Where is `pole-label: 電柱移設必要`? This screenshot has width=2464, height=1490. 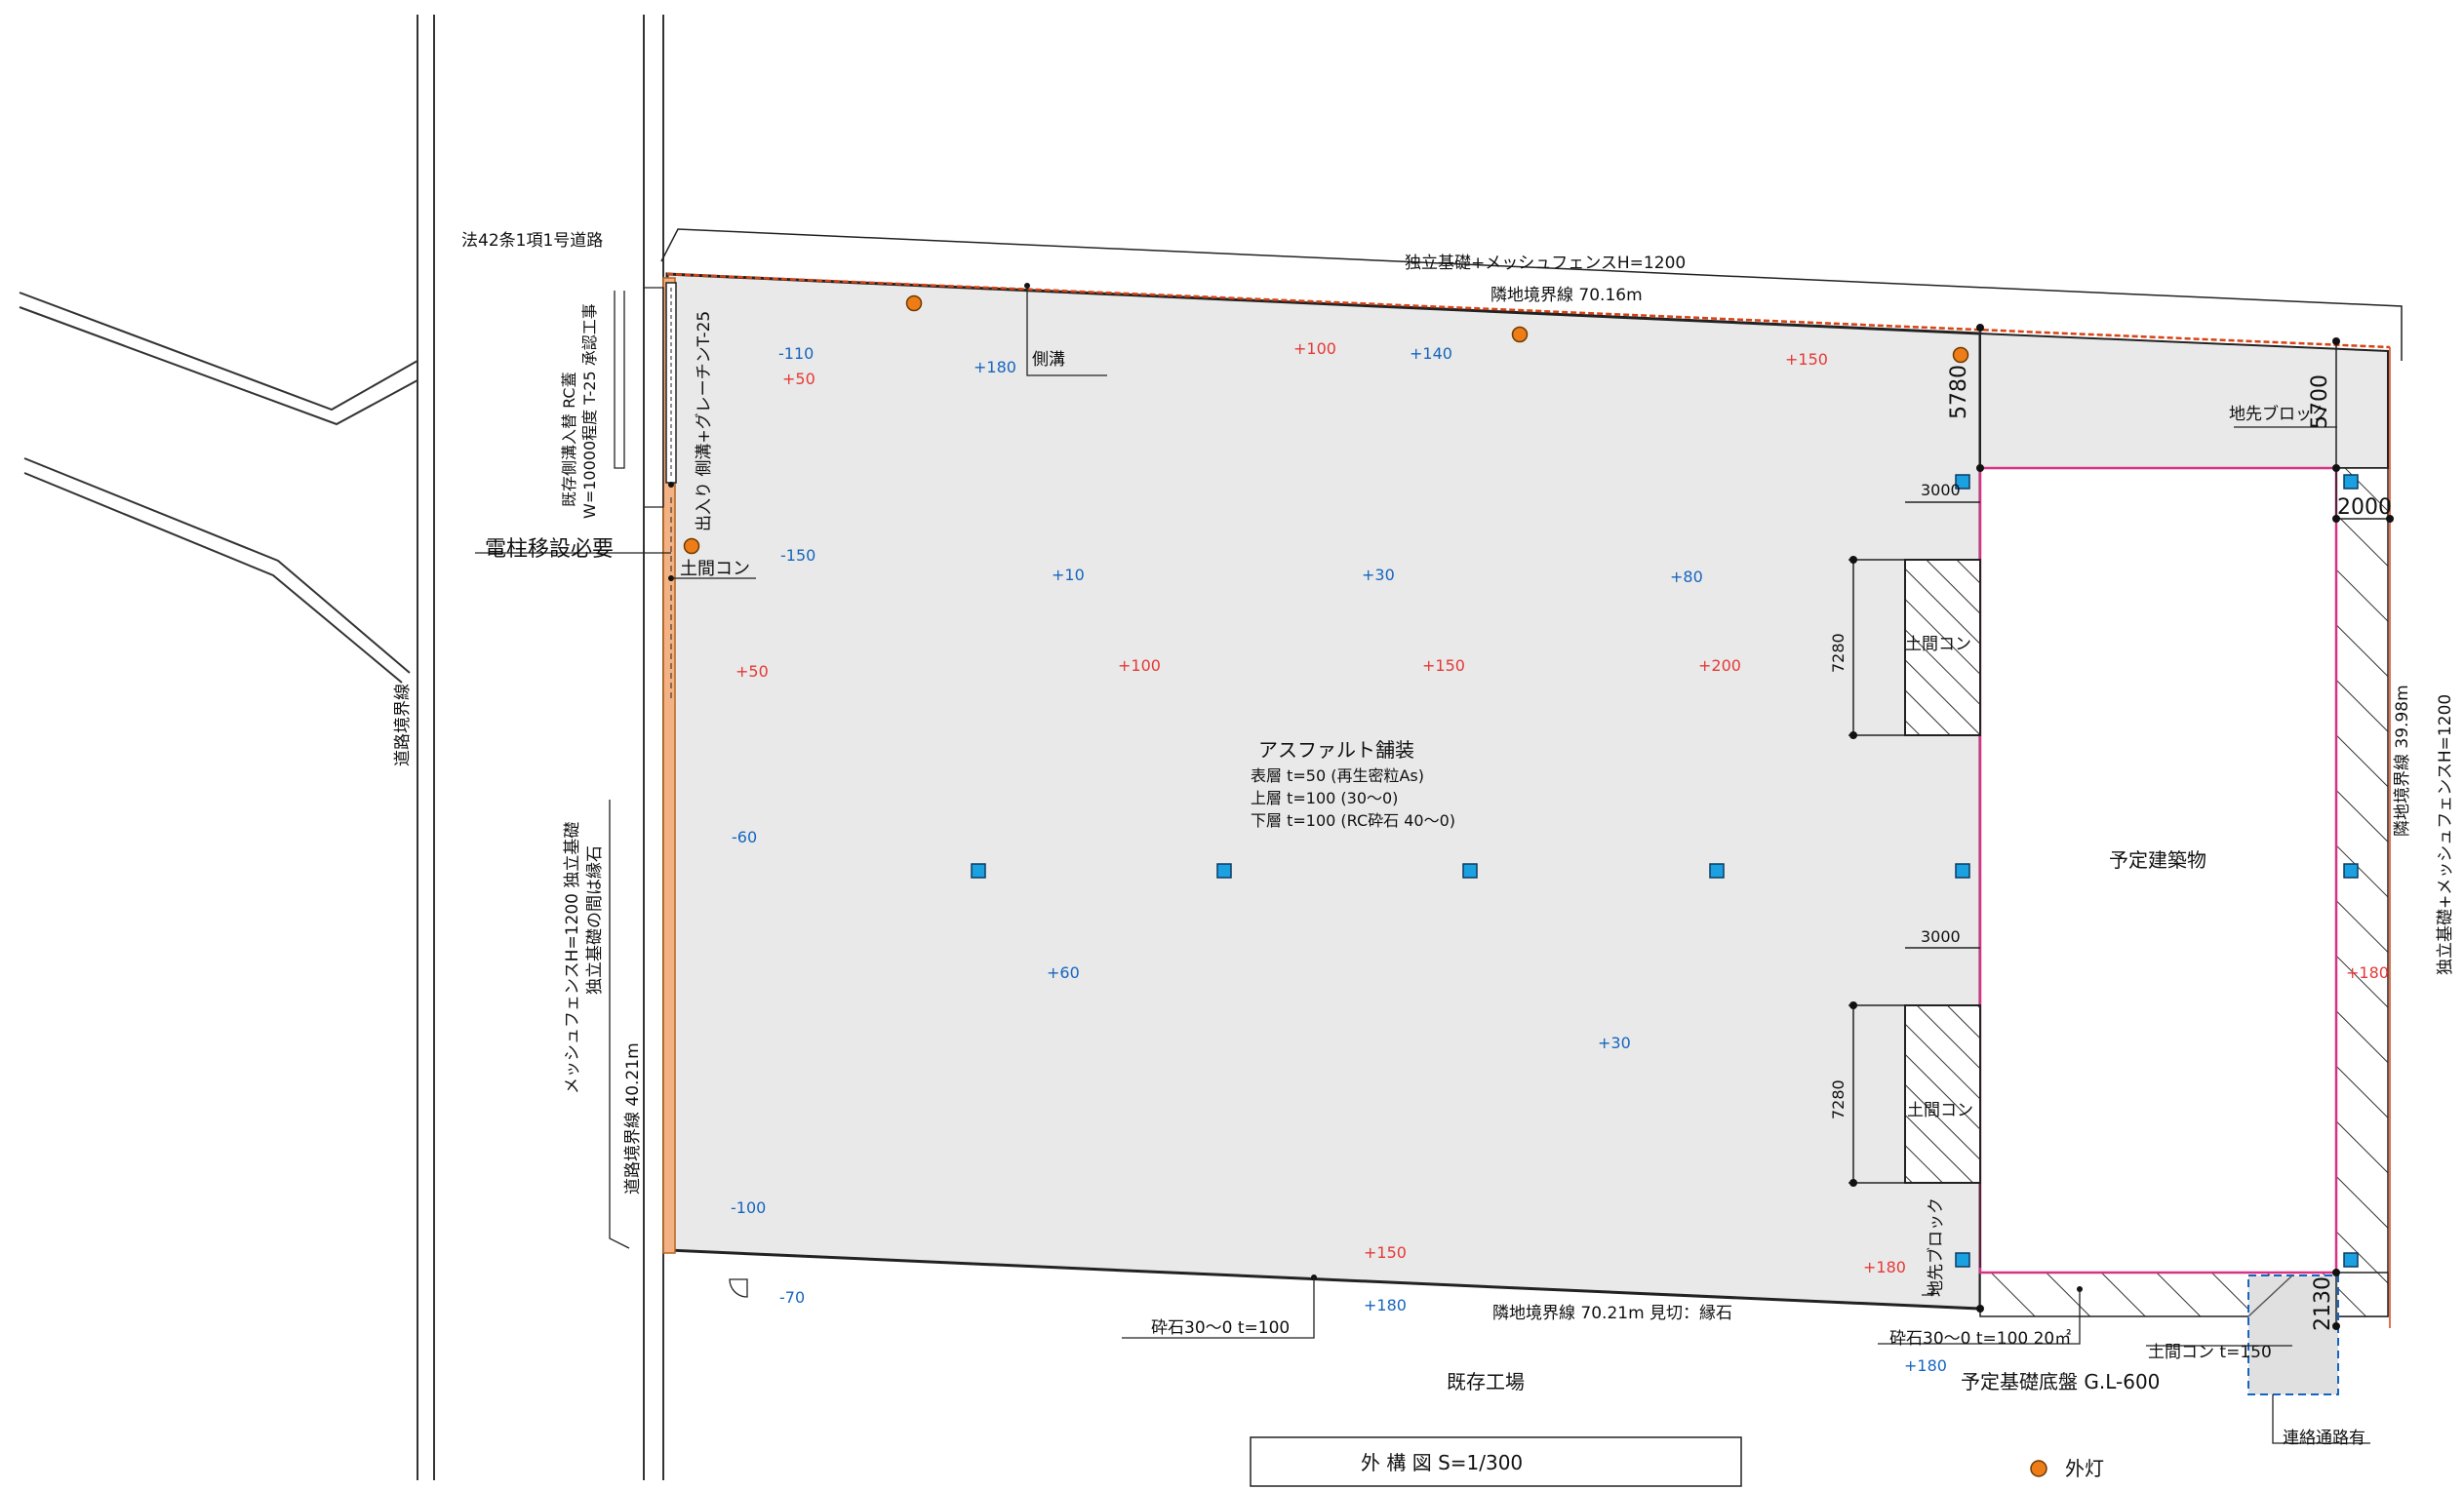
pole-label: 電柱移設必要 is located at coordinates (549, 549).